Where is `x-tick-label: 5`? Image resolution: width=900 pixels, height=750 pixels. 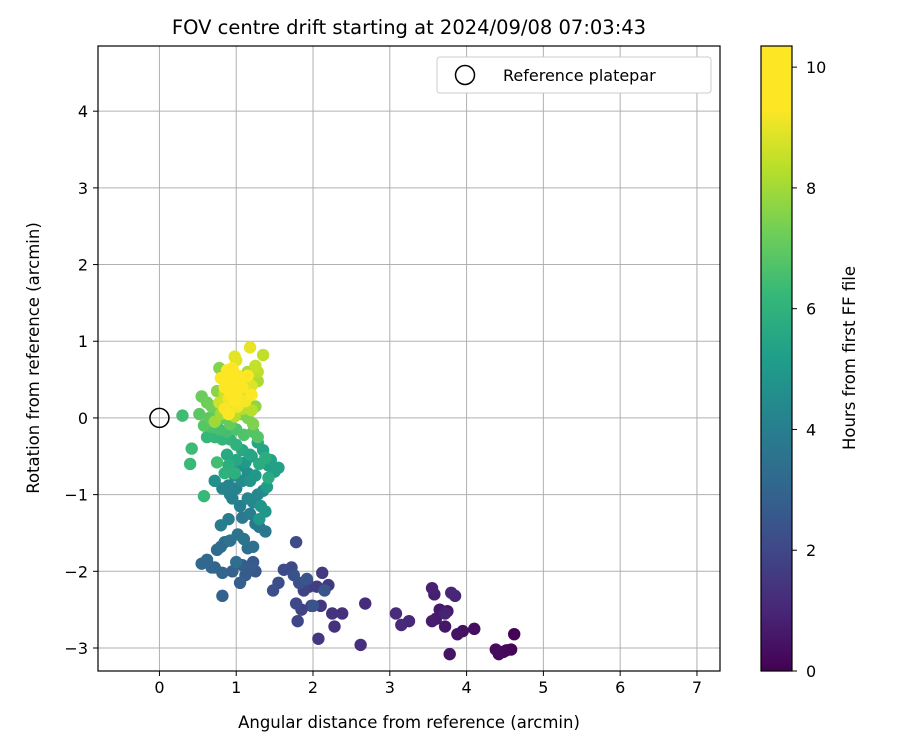 x-tick-label: 5 is located at coordinates (543, 687).